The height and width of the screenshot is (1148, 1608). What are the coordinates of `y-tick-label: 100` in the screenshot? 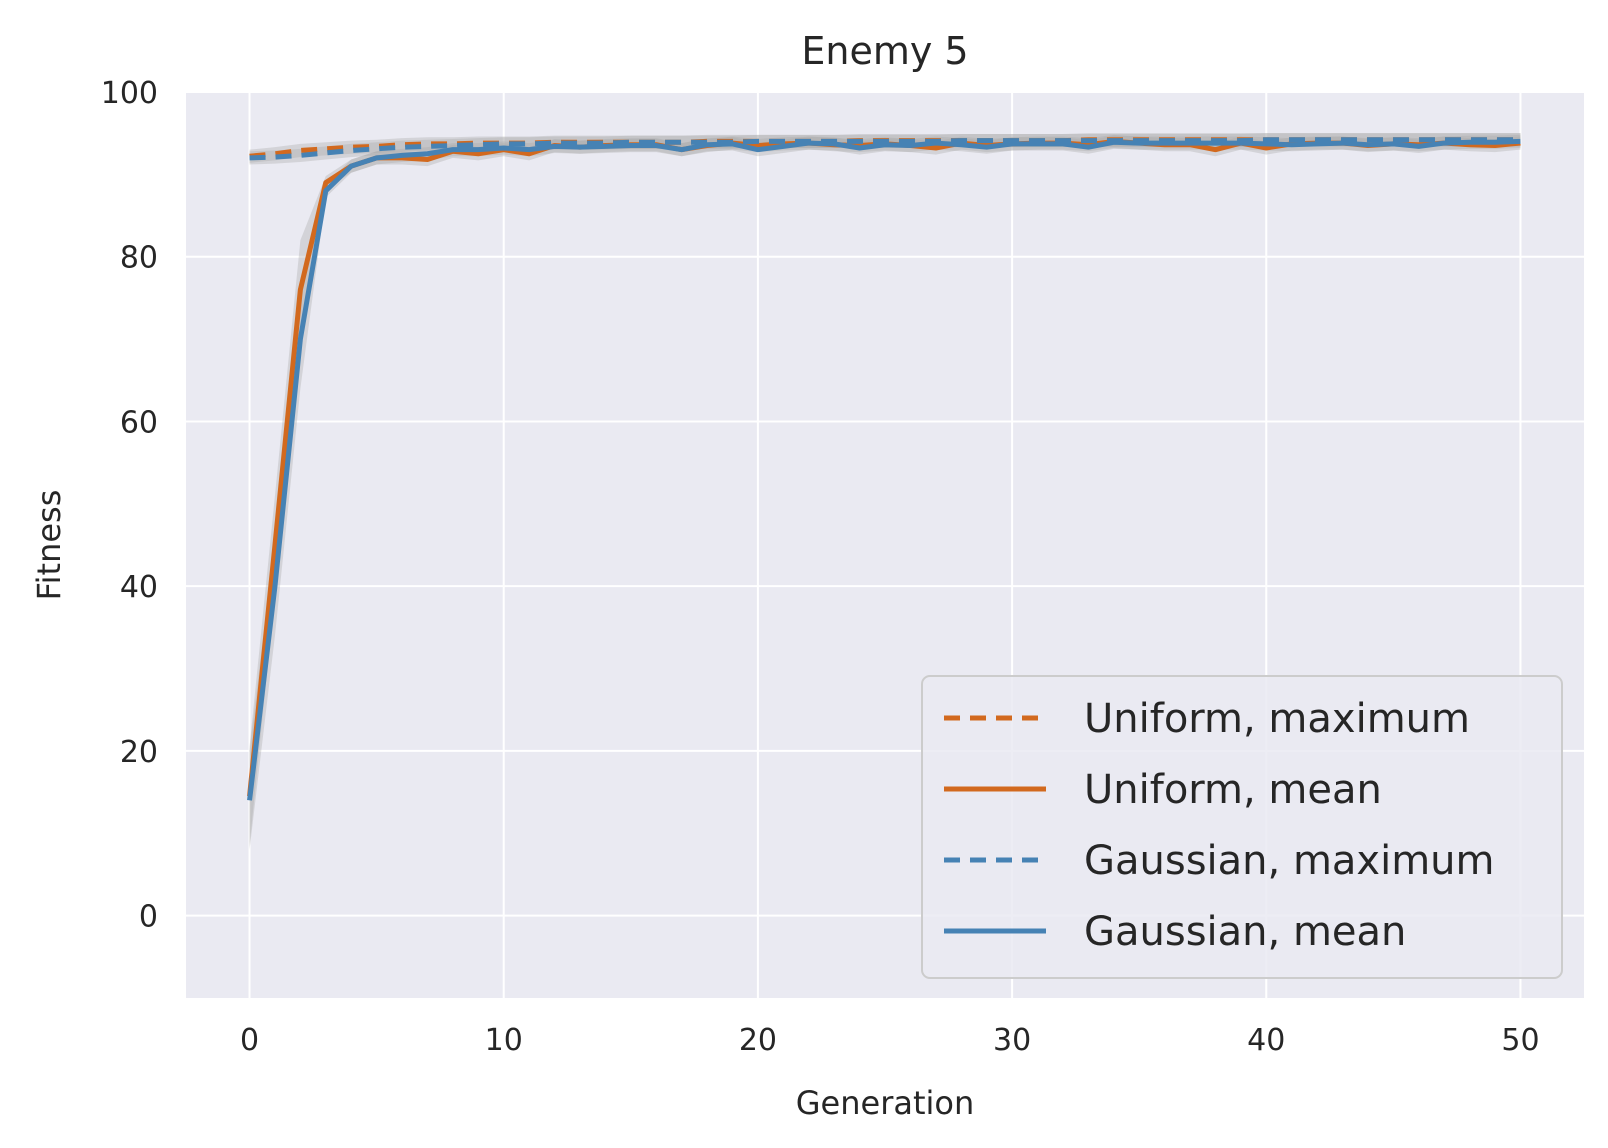 It's located at (129, 93).